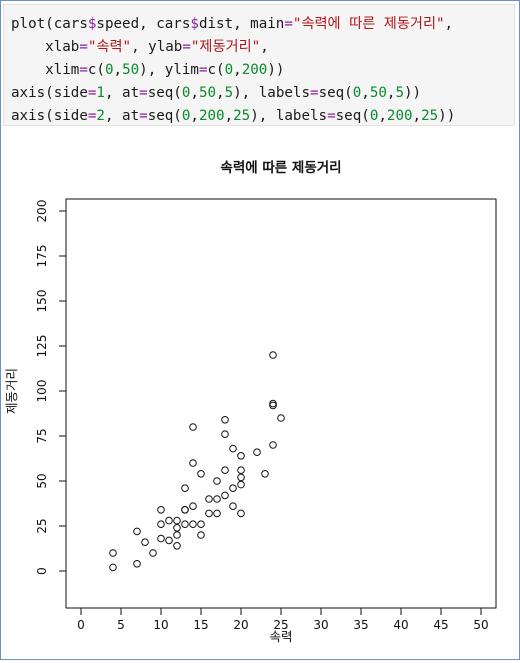  What do you see at coordinates (233, 47) in the screenshot?
I see `code-line: xlab="속력", ylab="제동거리",` at bounding box center [233, 47].